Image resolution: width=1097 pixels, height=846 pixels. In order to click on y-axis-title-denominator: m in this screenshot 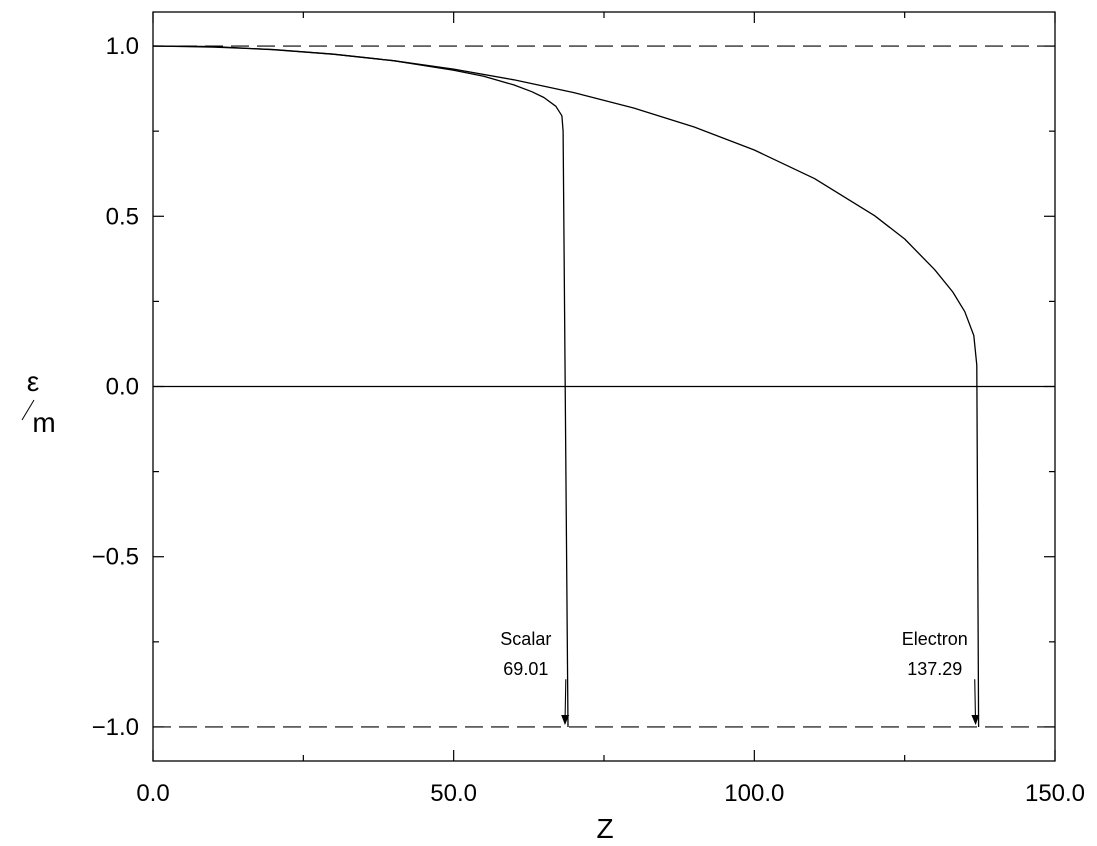, I will do `click(43, 422)`.